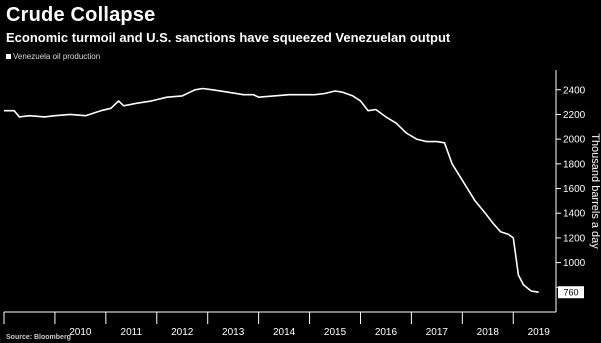  I want to click on x-tick-label: 2015, so click(335, 332).